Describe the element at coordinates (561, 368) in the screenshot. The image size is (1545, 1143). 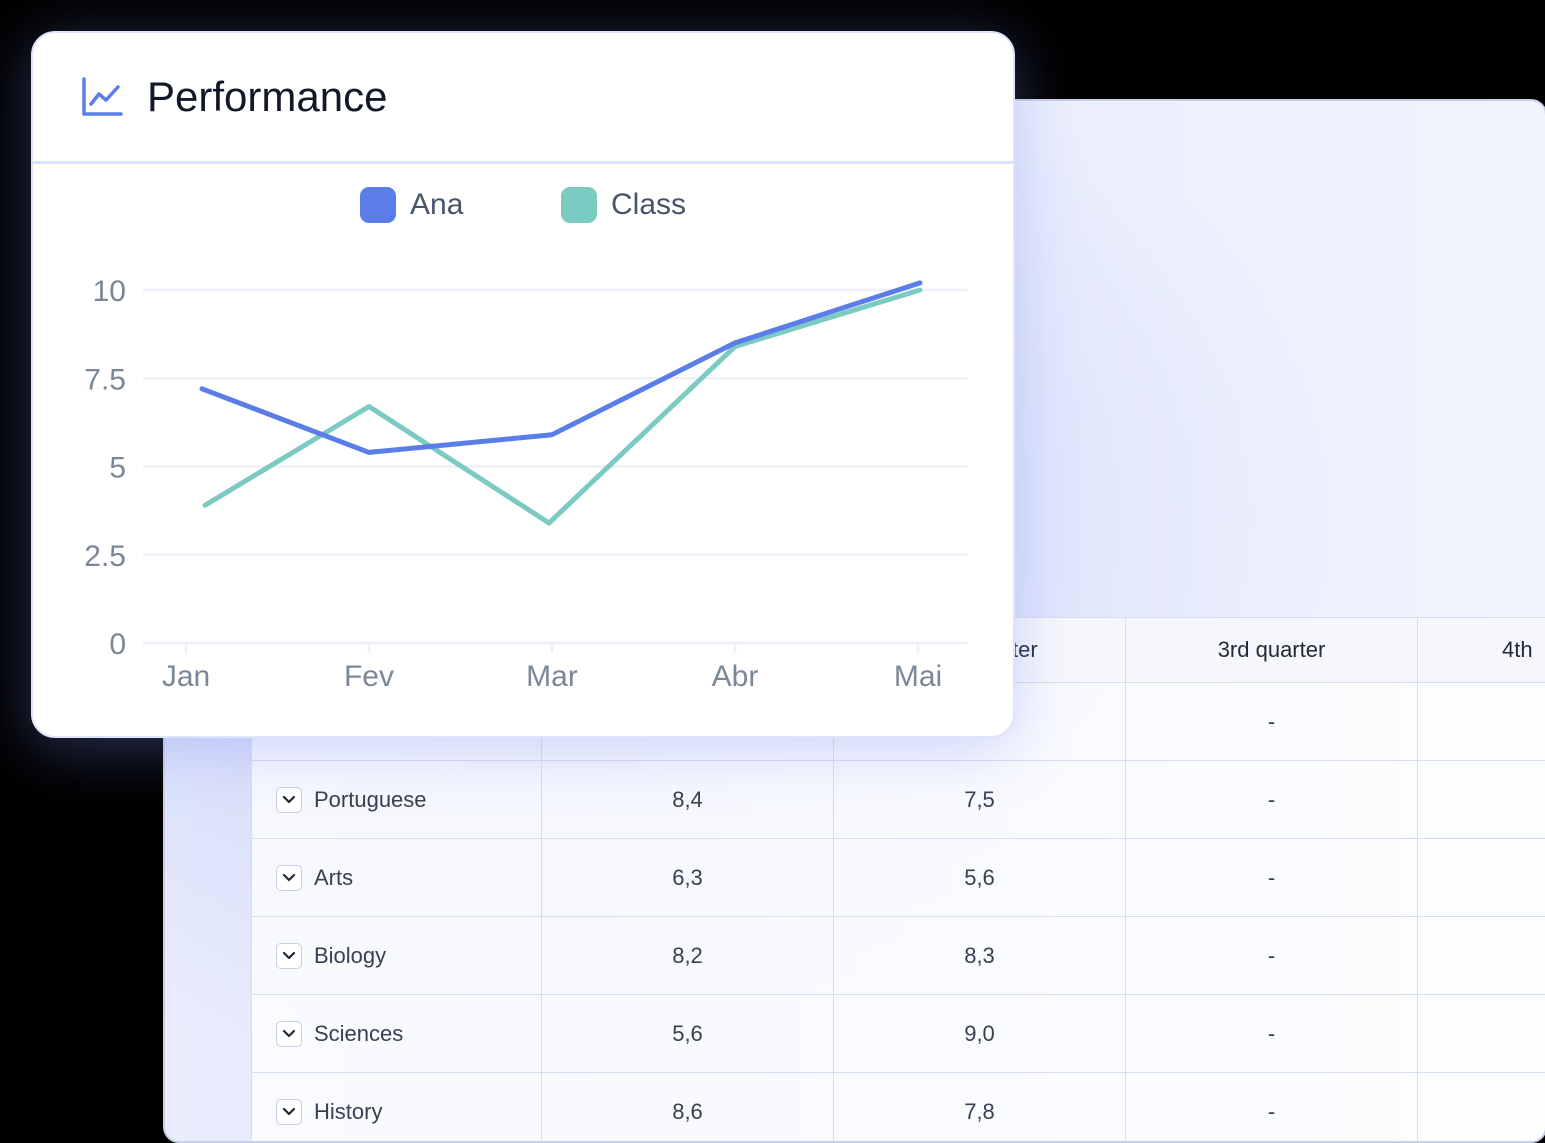
I see `series-line-ana` at that location.